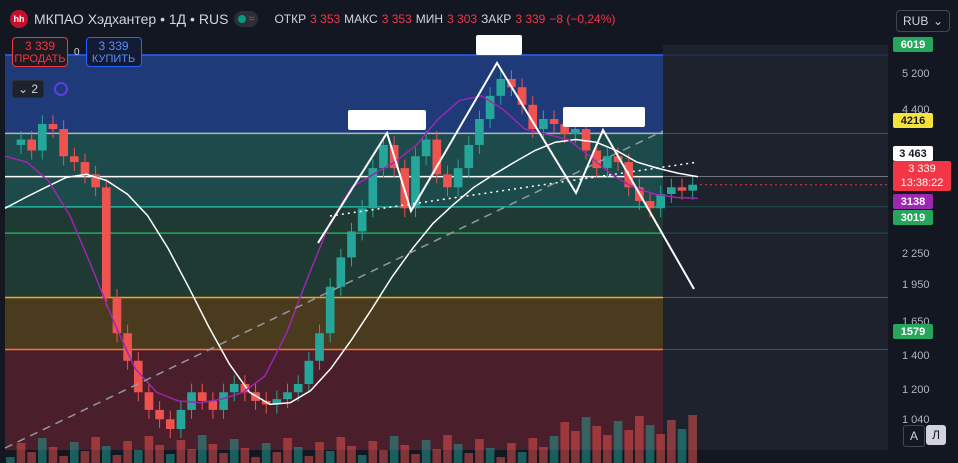 Image resolution: width=958 pixels, height=463 pixels. Describe the element at coordinates (913, 217) in the screenshot. I see `level-tag: 3019` at that location.